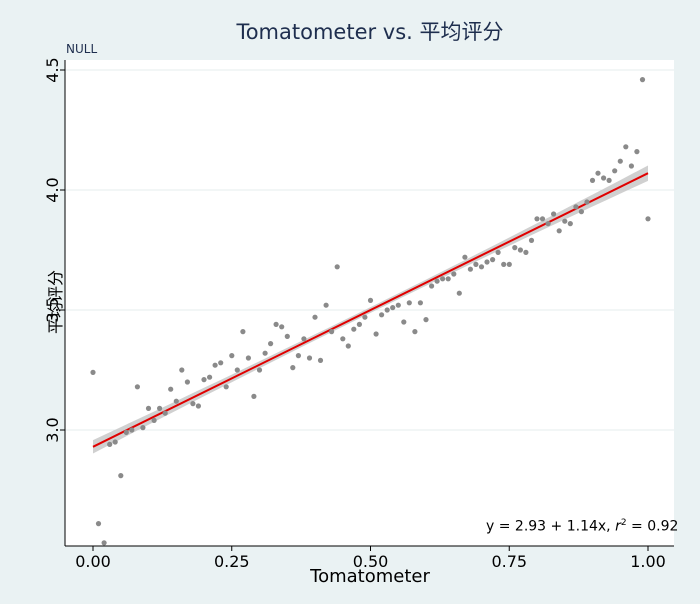  What do you see at coordinates (509, 561) in the screenshot?
I see `x-tick-label-3: 0.75` at bounding box center [509, 561].